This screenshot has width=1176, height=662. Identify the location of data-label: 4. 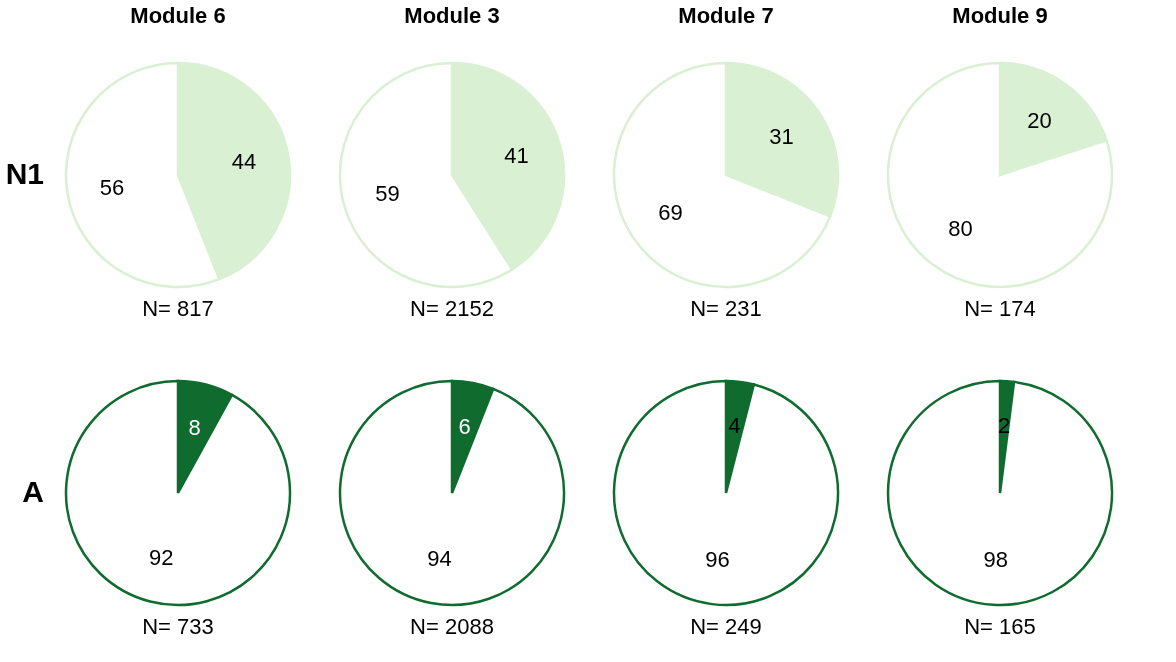
(734, 426).